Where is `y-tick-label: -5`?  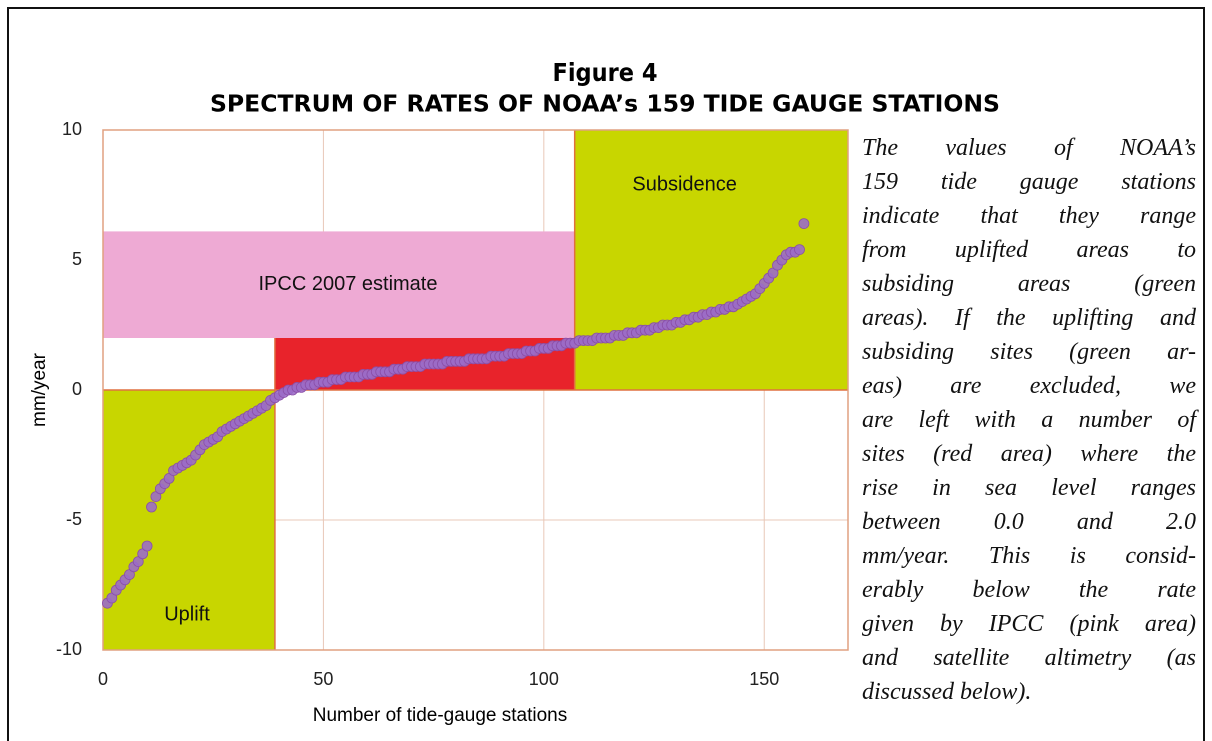
y-tick-label: -5 is located at coordinates (74, 519).